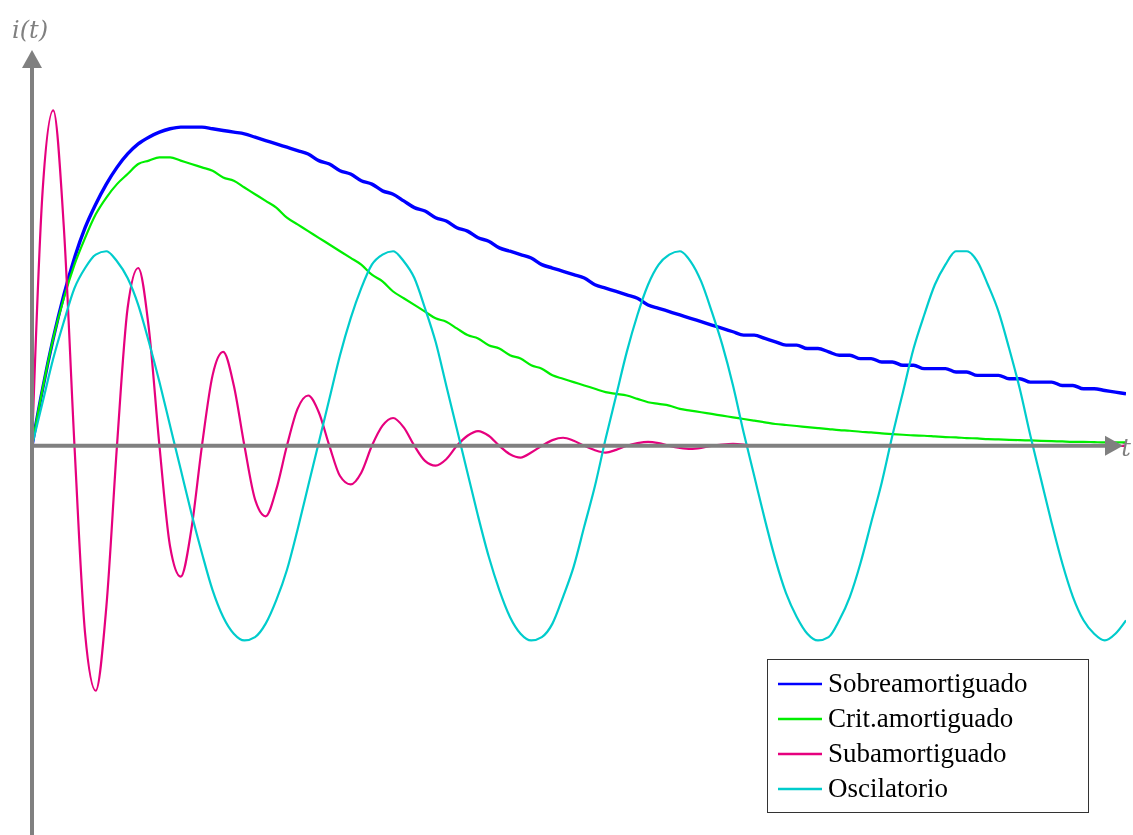  Describe the element at coordinates (1126, 447) in the screenshot. I see `x-axis-title: t` at that location.